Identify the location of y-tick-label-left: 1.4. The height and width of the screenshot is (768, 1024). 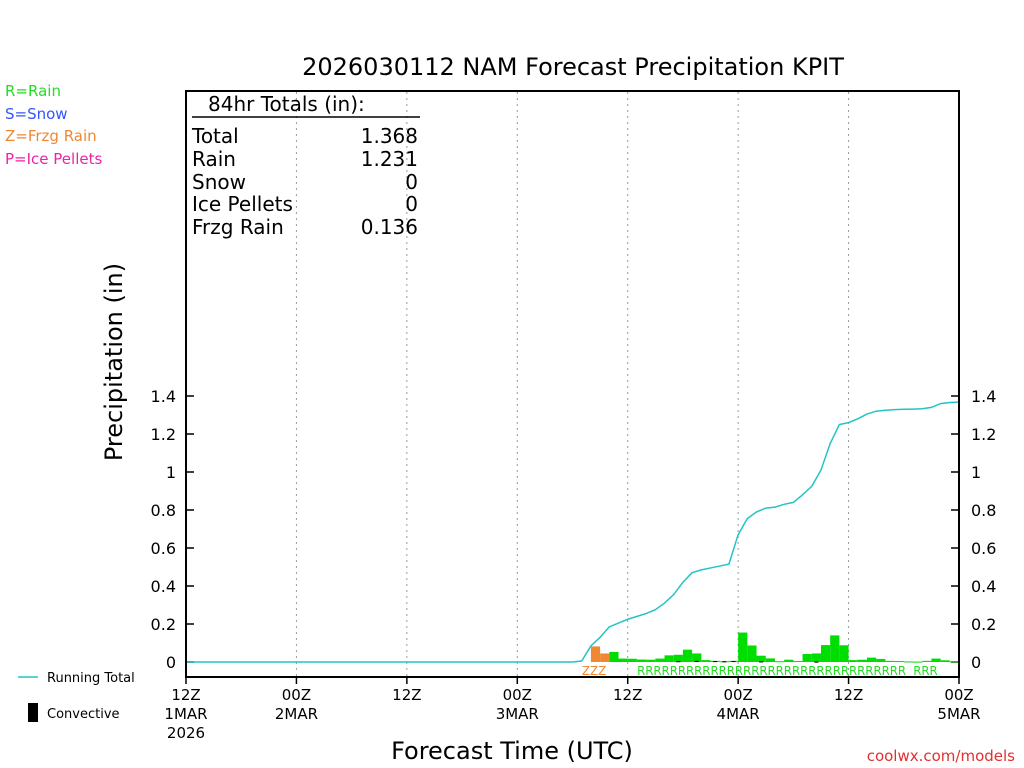
(163, 396).